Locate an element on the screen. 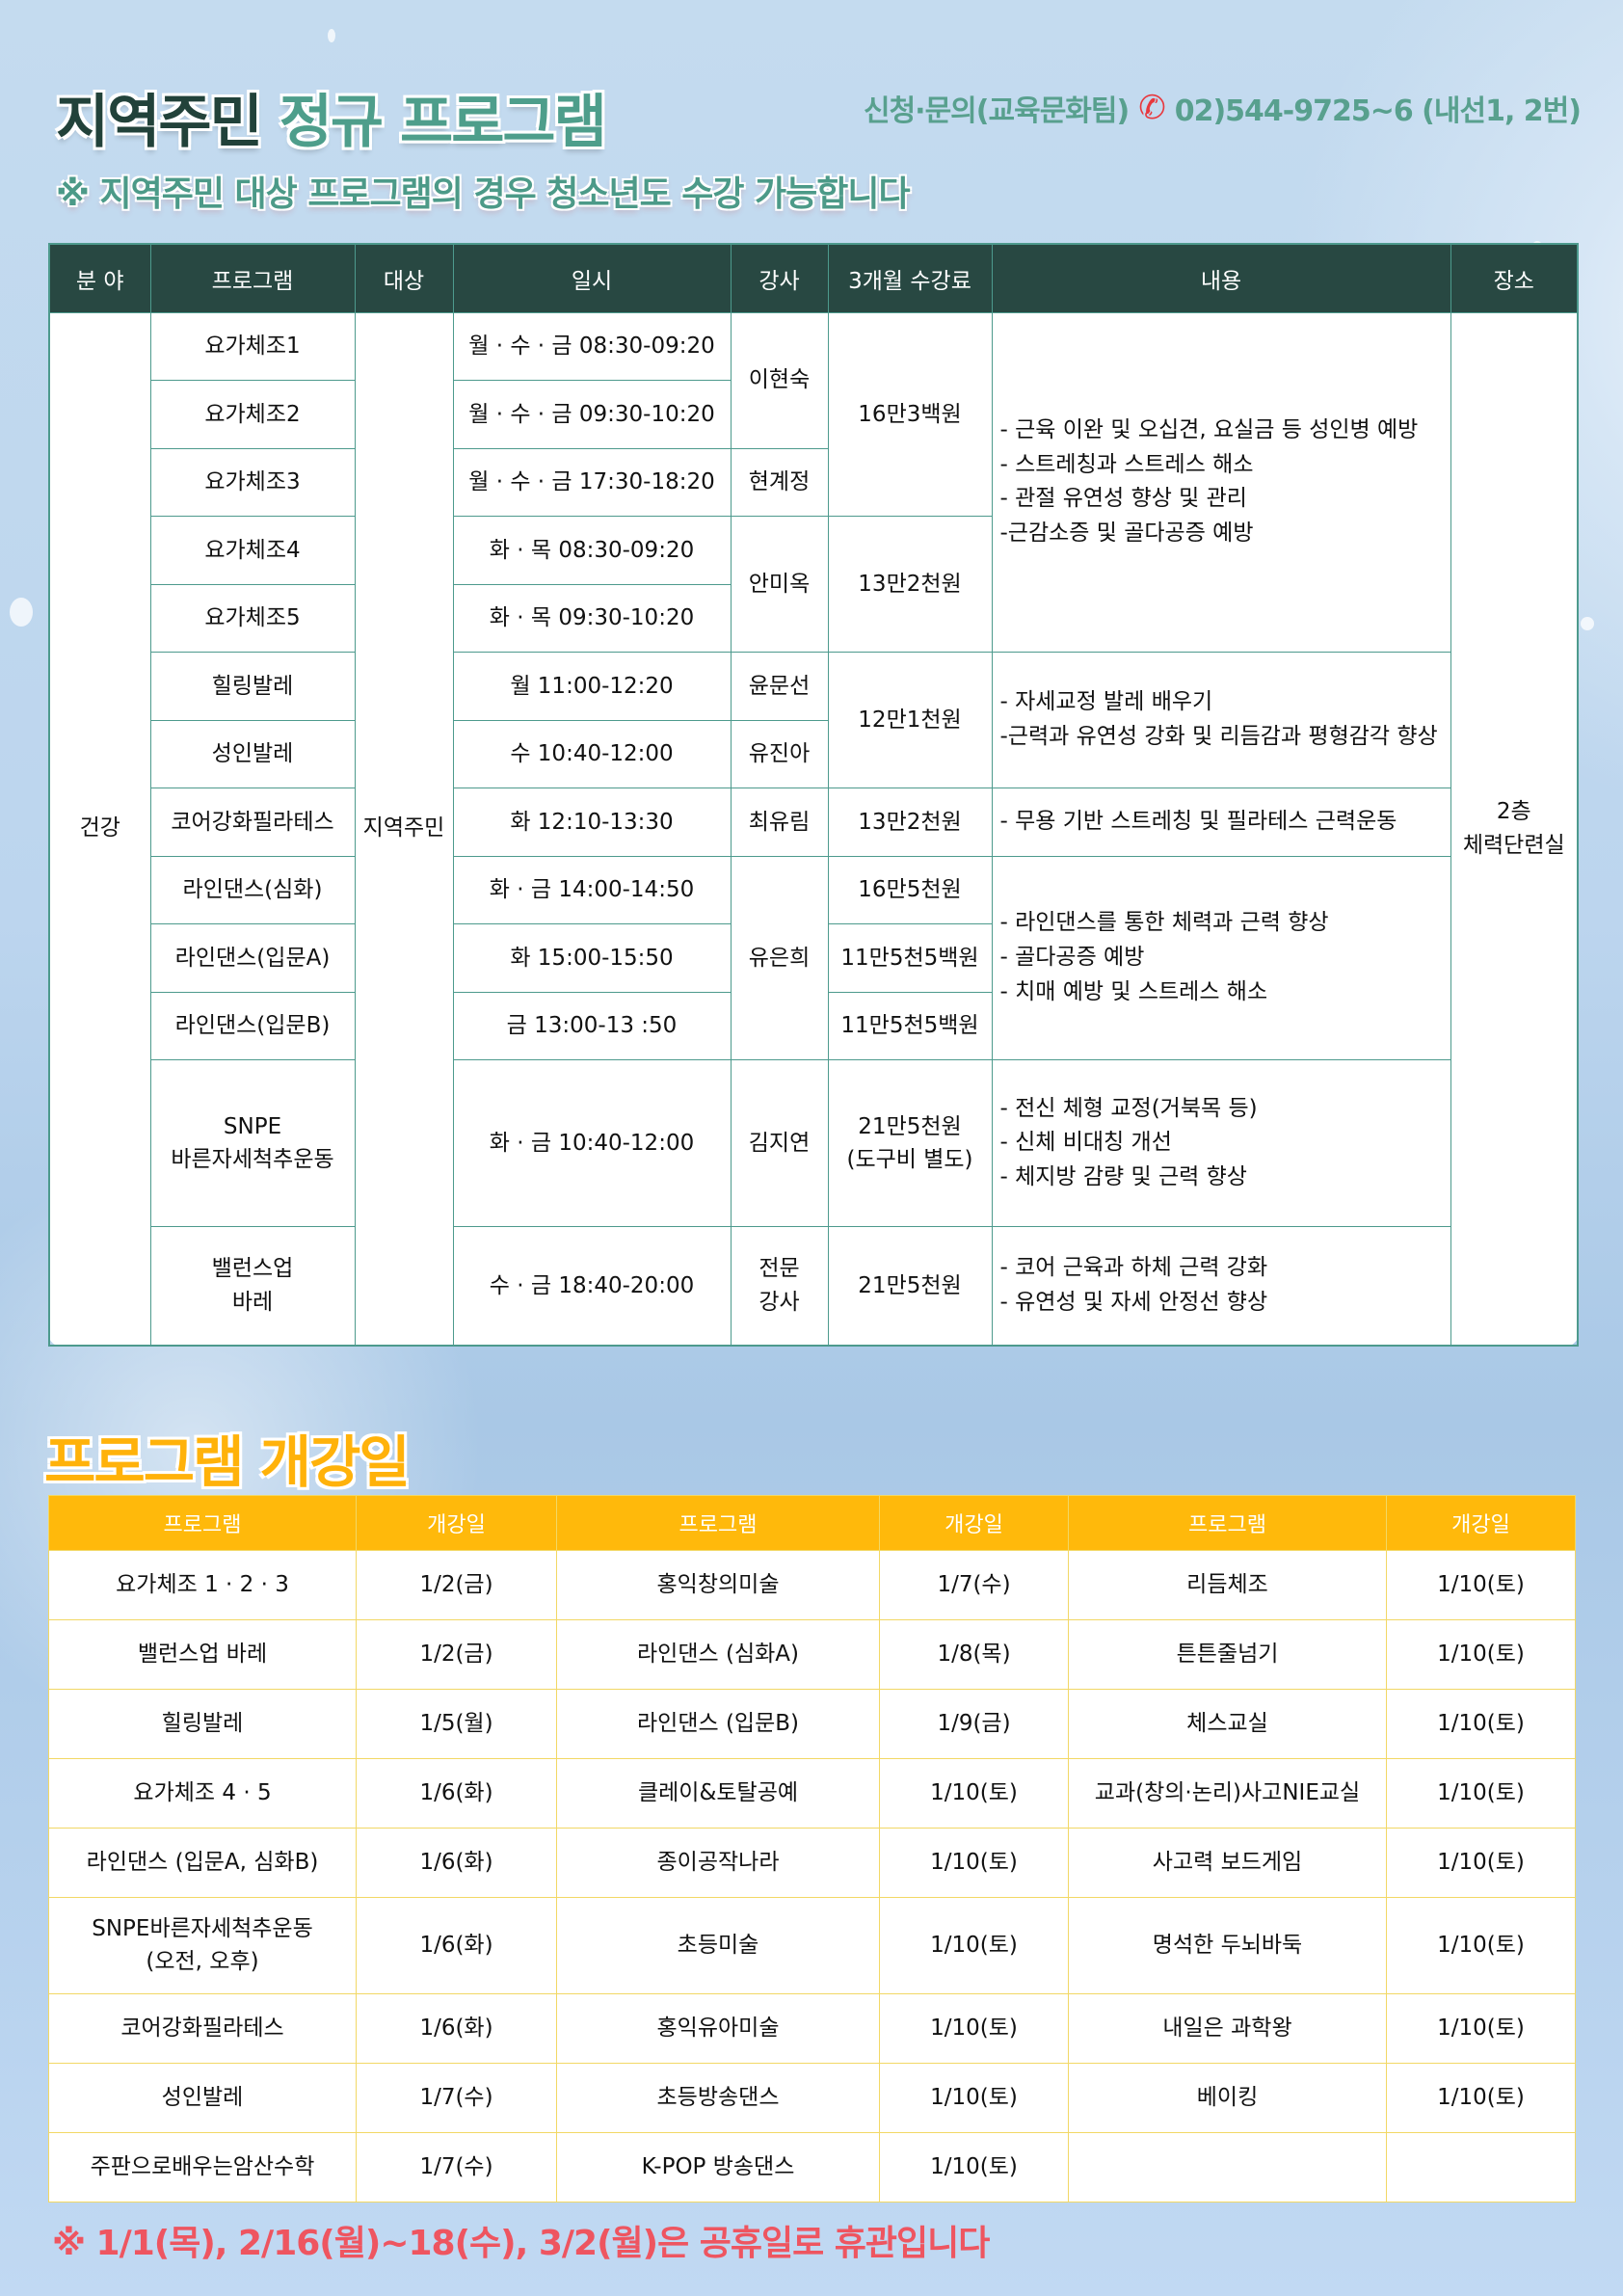  program-cell: 클레이&토탈공예 is located at coordinates (718, 1793).